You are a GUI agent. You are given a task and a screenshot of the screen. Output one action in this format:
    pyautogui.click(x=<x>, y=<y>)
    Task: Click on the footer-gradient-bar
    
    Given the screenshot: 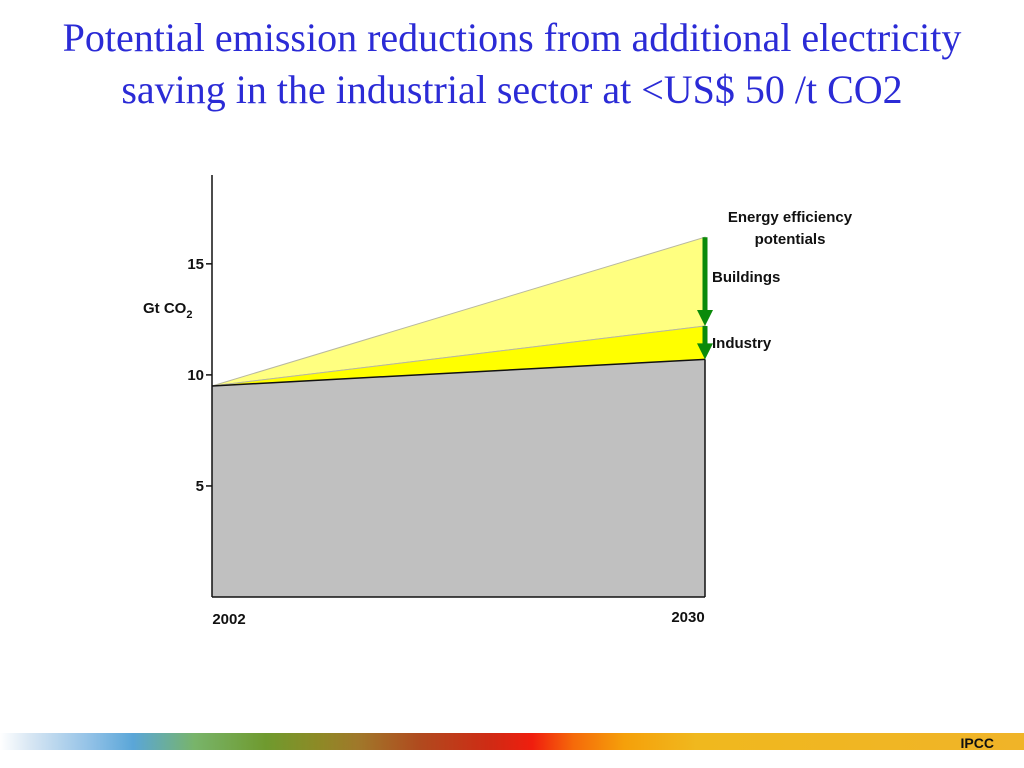 What is the action you would take?
    pyautogui.click(x=512, y=741)
    